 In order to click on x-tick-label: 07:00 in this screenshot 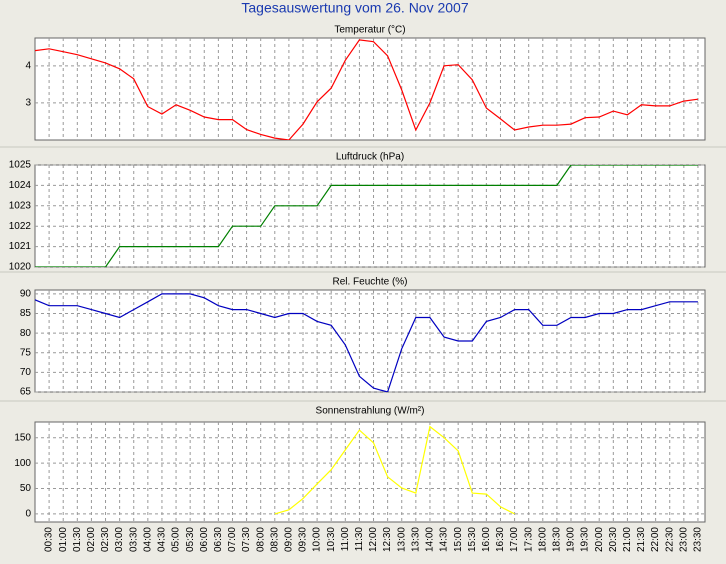, I will do `click(232, 539)`.